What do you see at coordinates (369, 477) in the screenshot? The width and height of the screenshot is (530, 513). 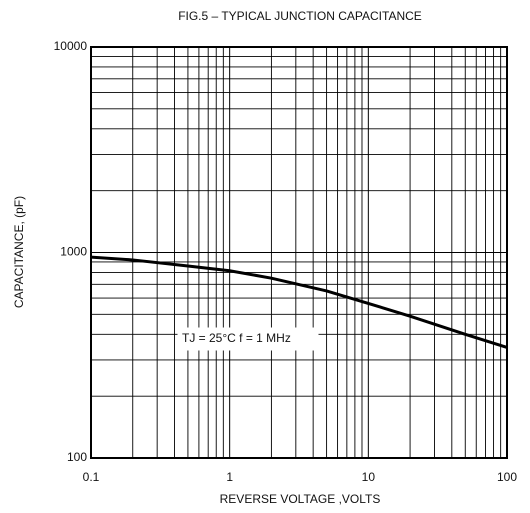 I see `x-tick-label: 10` at bounding box center [369, 477].